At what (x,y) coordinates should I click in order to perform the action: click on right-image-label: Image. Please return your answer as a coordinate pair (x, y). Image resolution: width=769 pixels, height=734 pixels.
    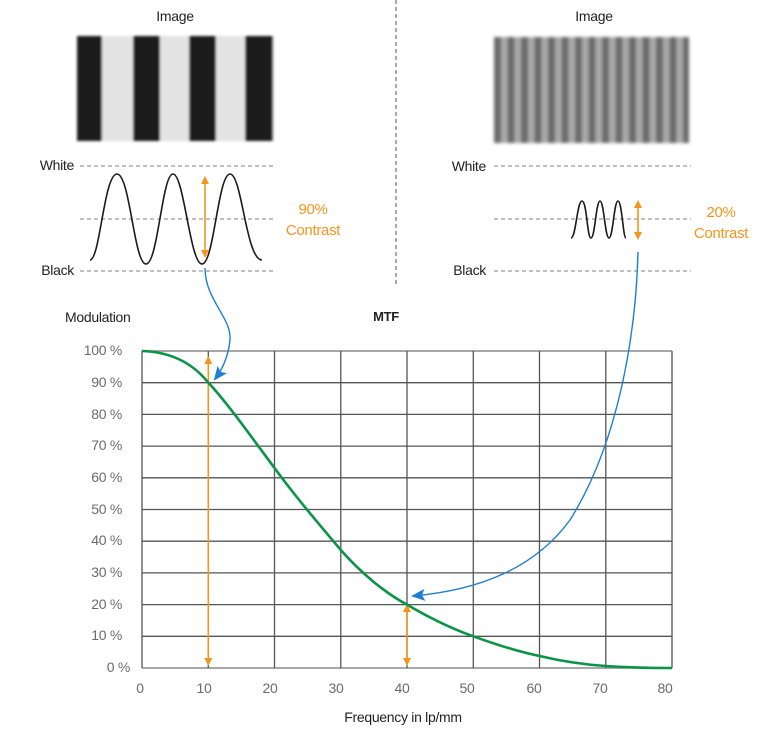
    Looking at the image, I should click on (594, 16).